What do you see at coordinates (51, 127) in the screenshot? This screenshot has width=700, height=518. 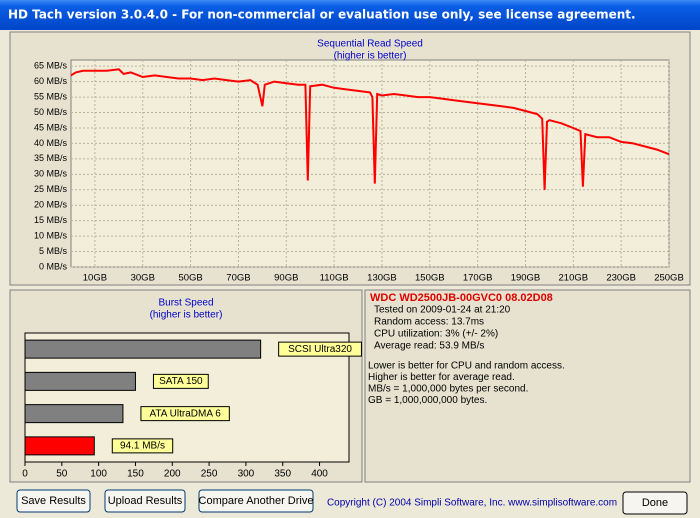 I see `y-tick-label: 45 MB/s` at bounding box center [51, 127].